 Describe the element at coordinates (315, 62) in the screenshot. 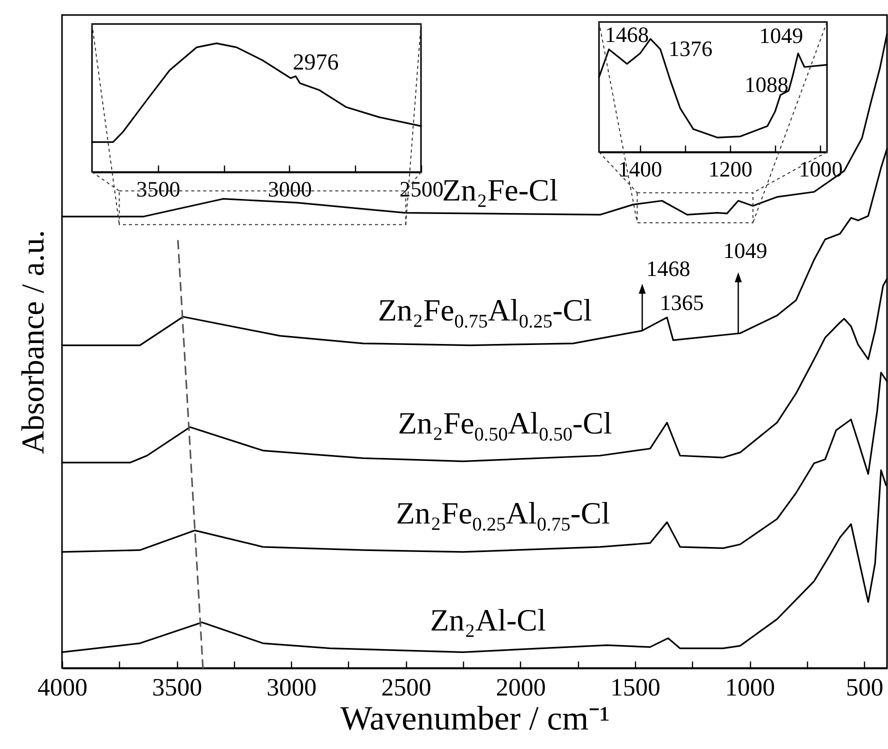

I see `annotation: 2976` at that location.